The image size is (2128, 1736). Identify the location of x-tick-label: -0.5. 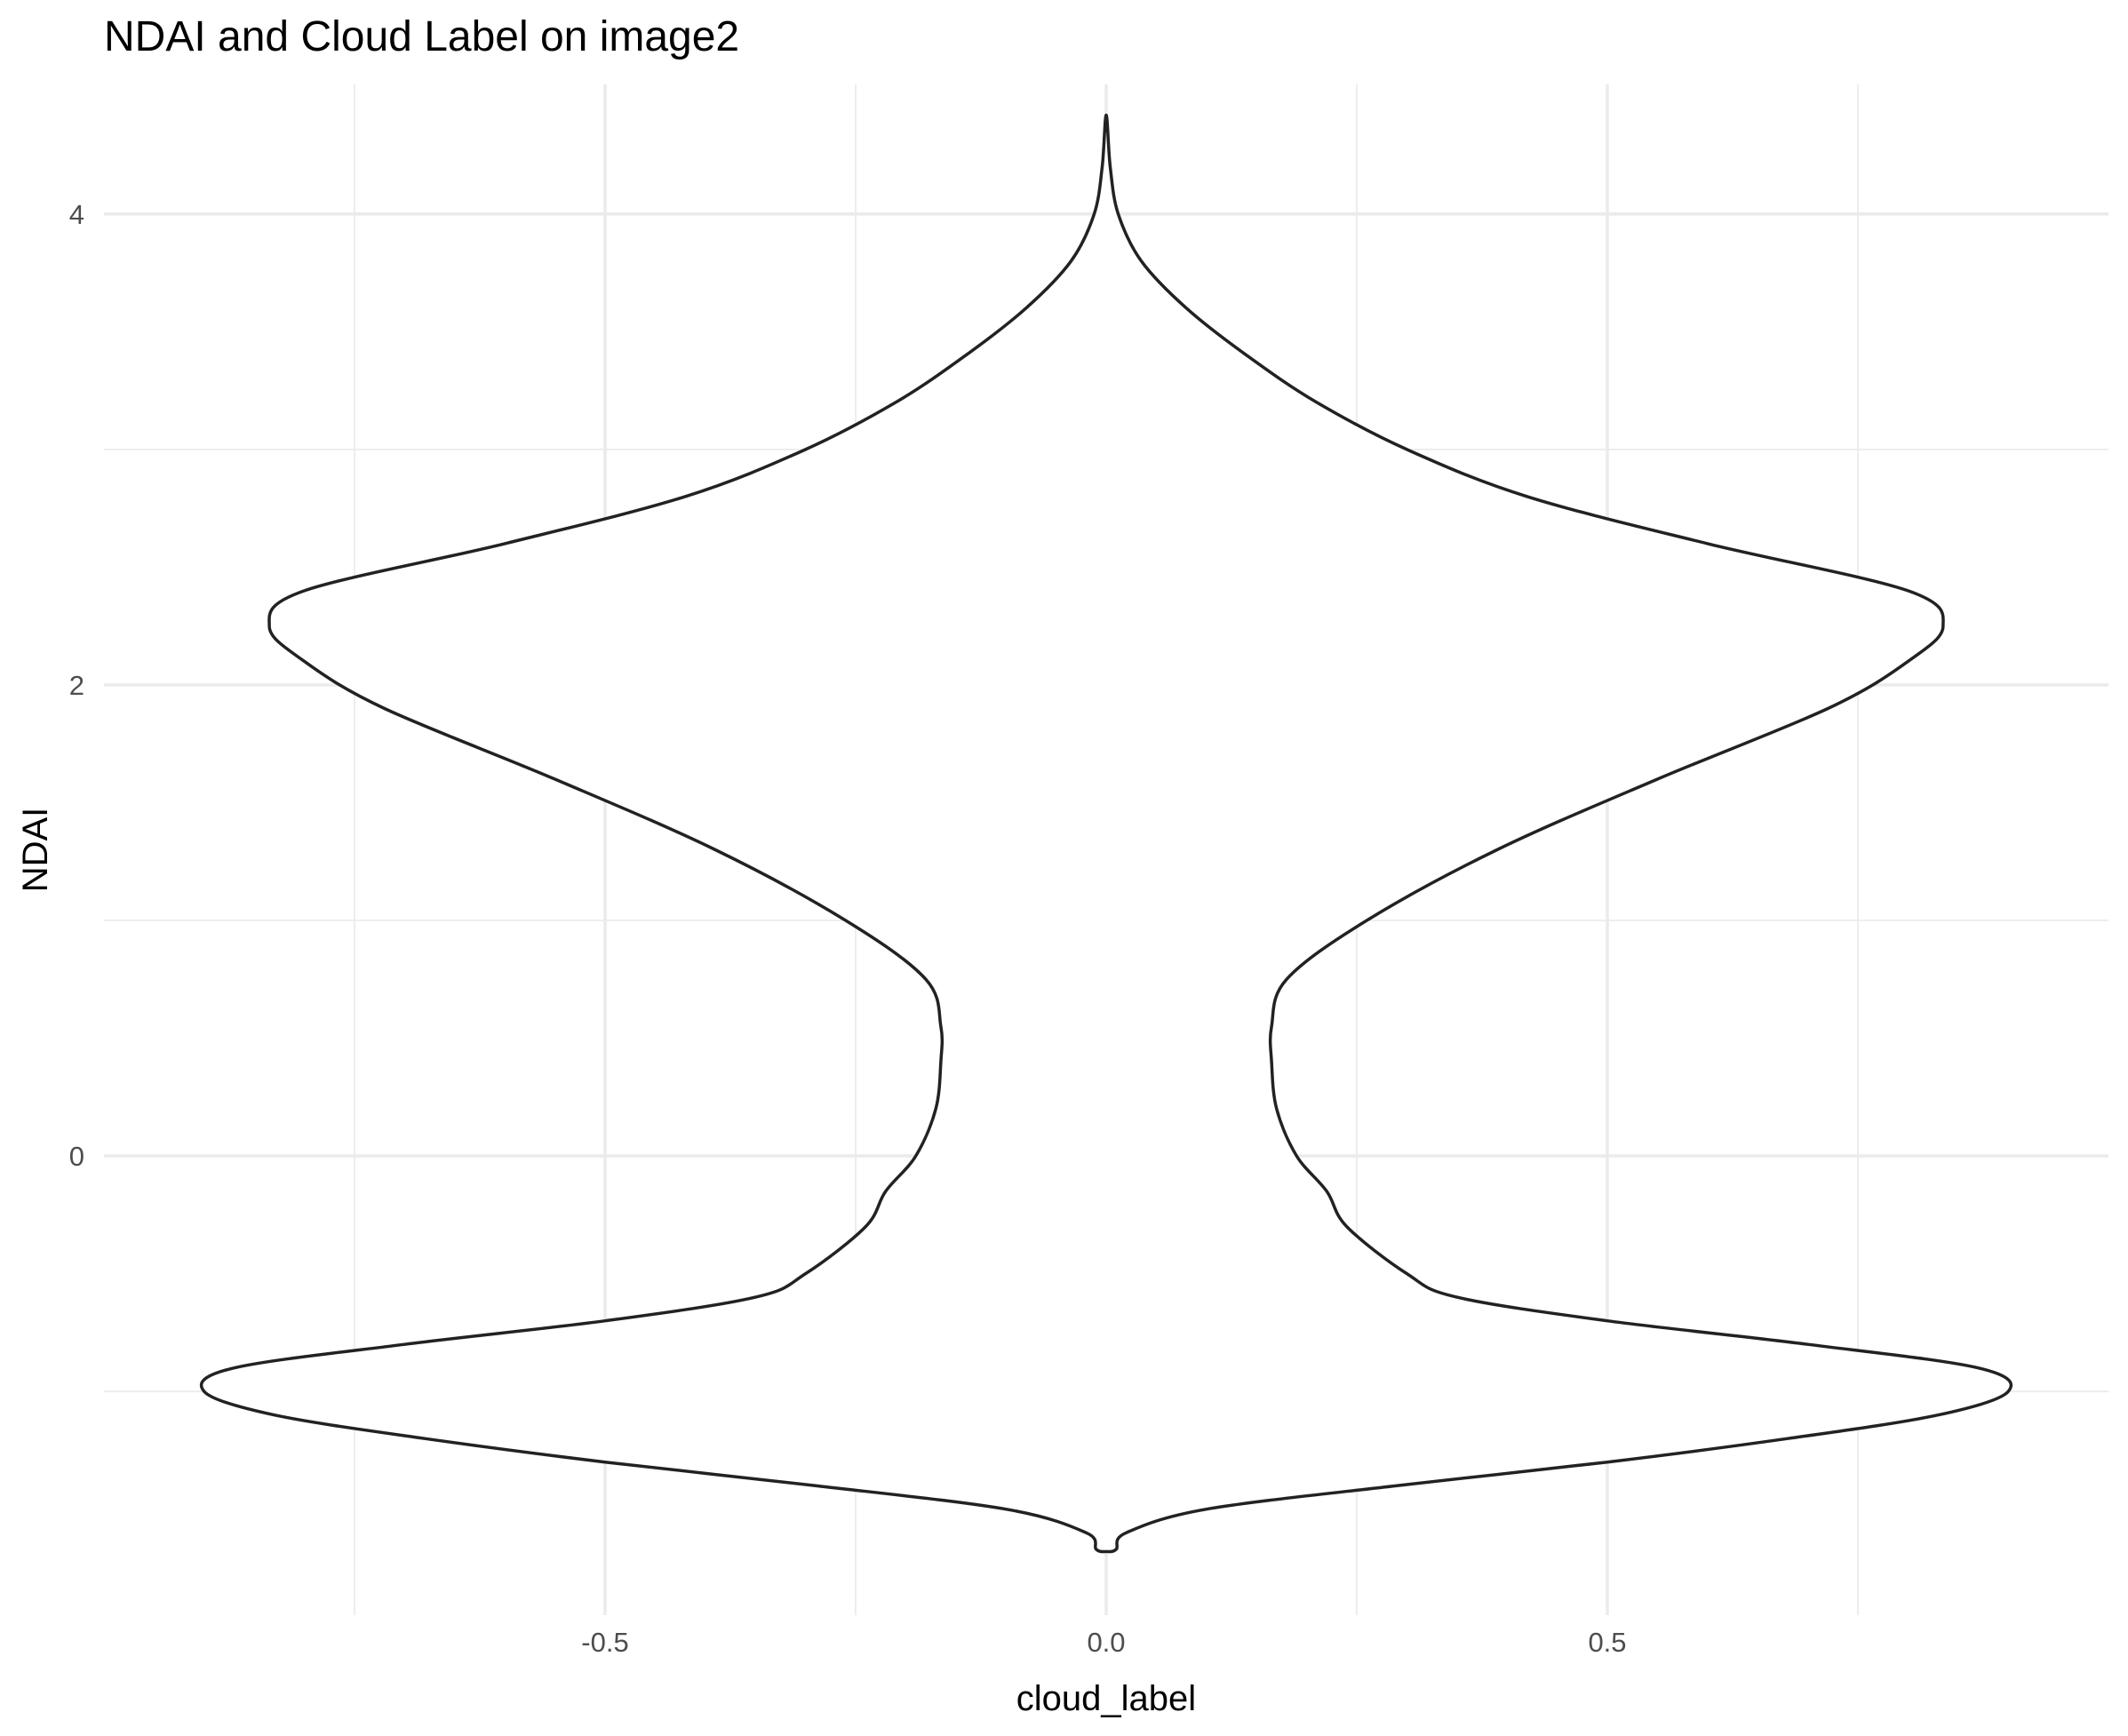
(605, 1642).